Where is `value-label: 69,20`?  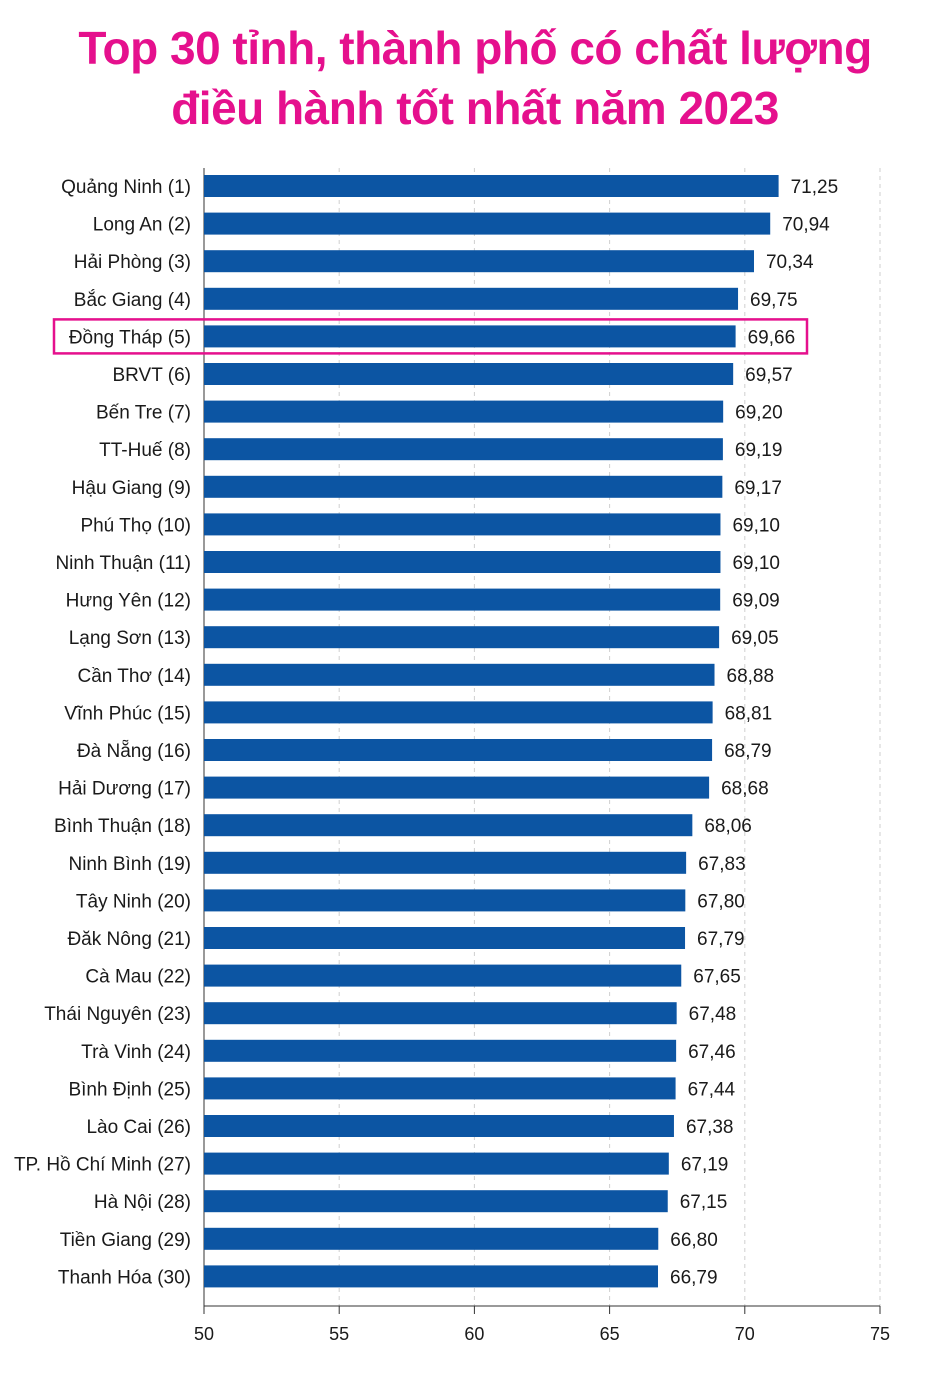
value-label: 69,20 is located at coordinates (759, 413).